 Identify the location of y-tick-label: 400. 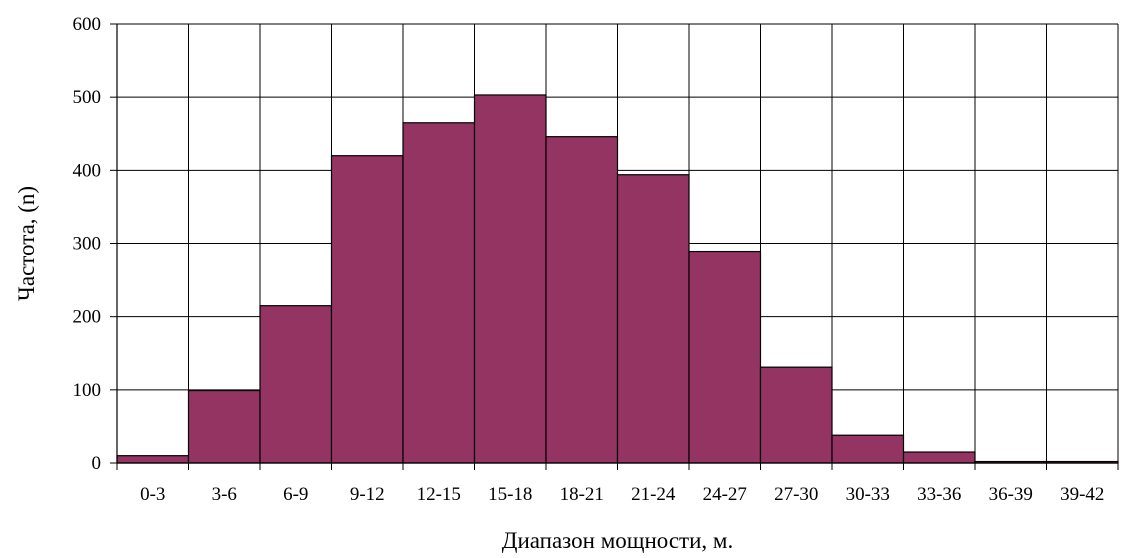
(87, 170).